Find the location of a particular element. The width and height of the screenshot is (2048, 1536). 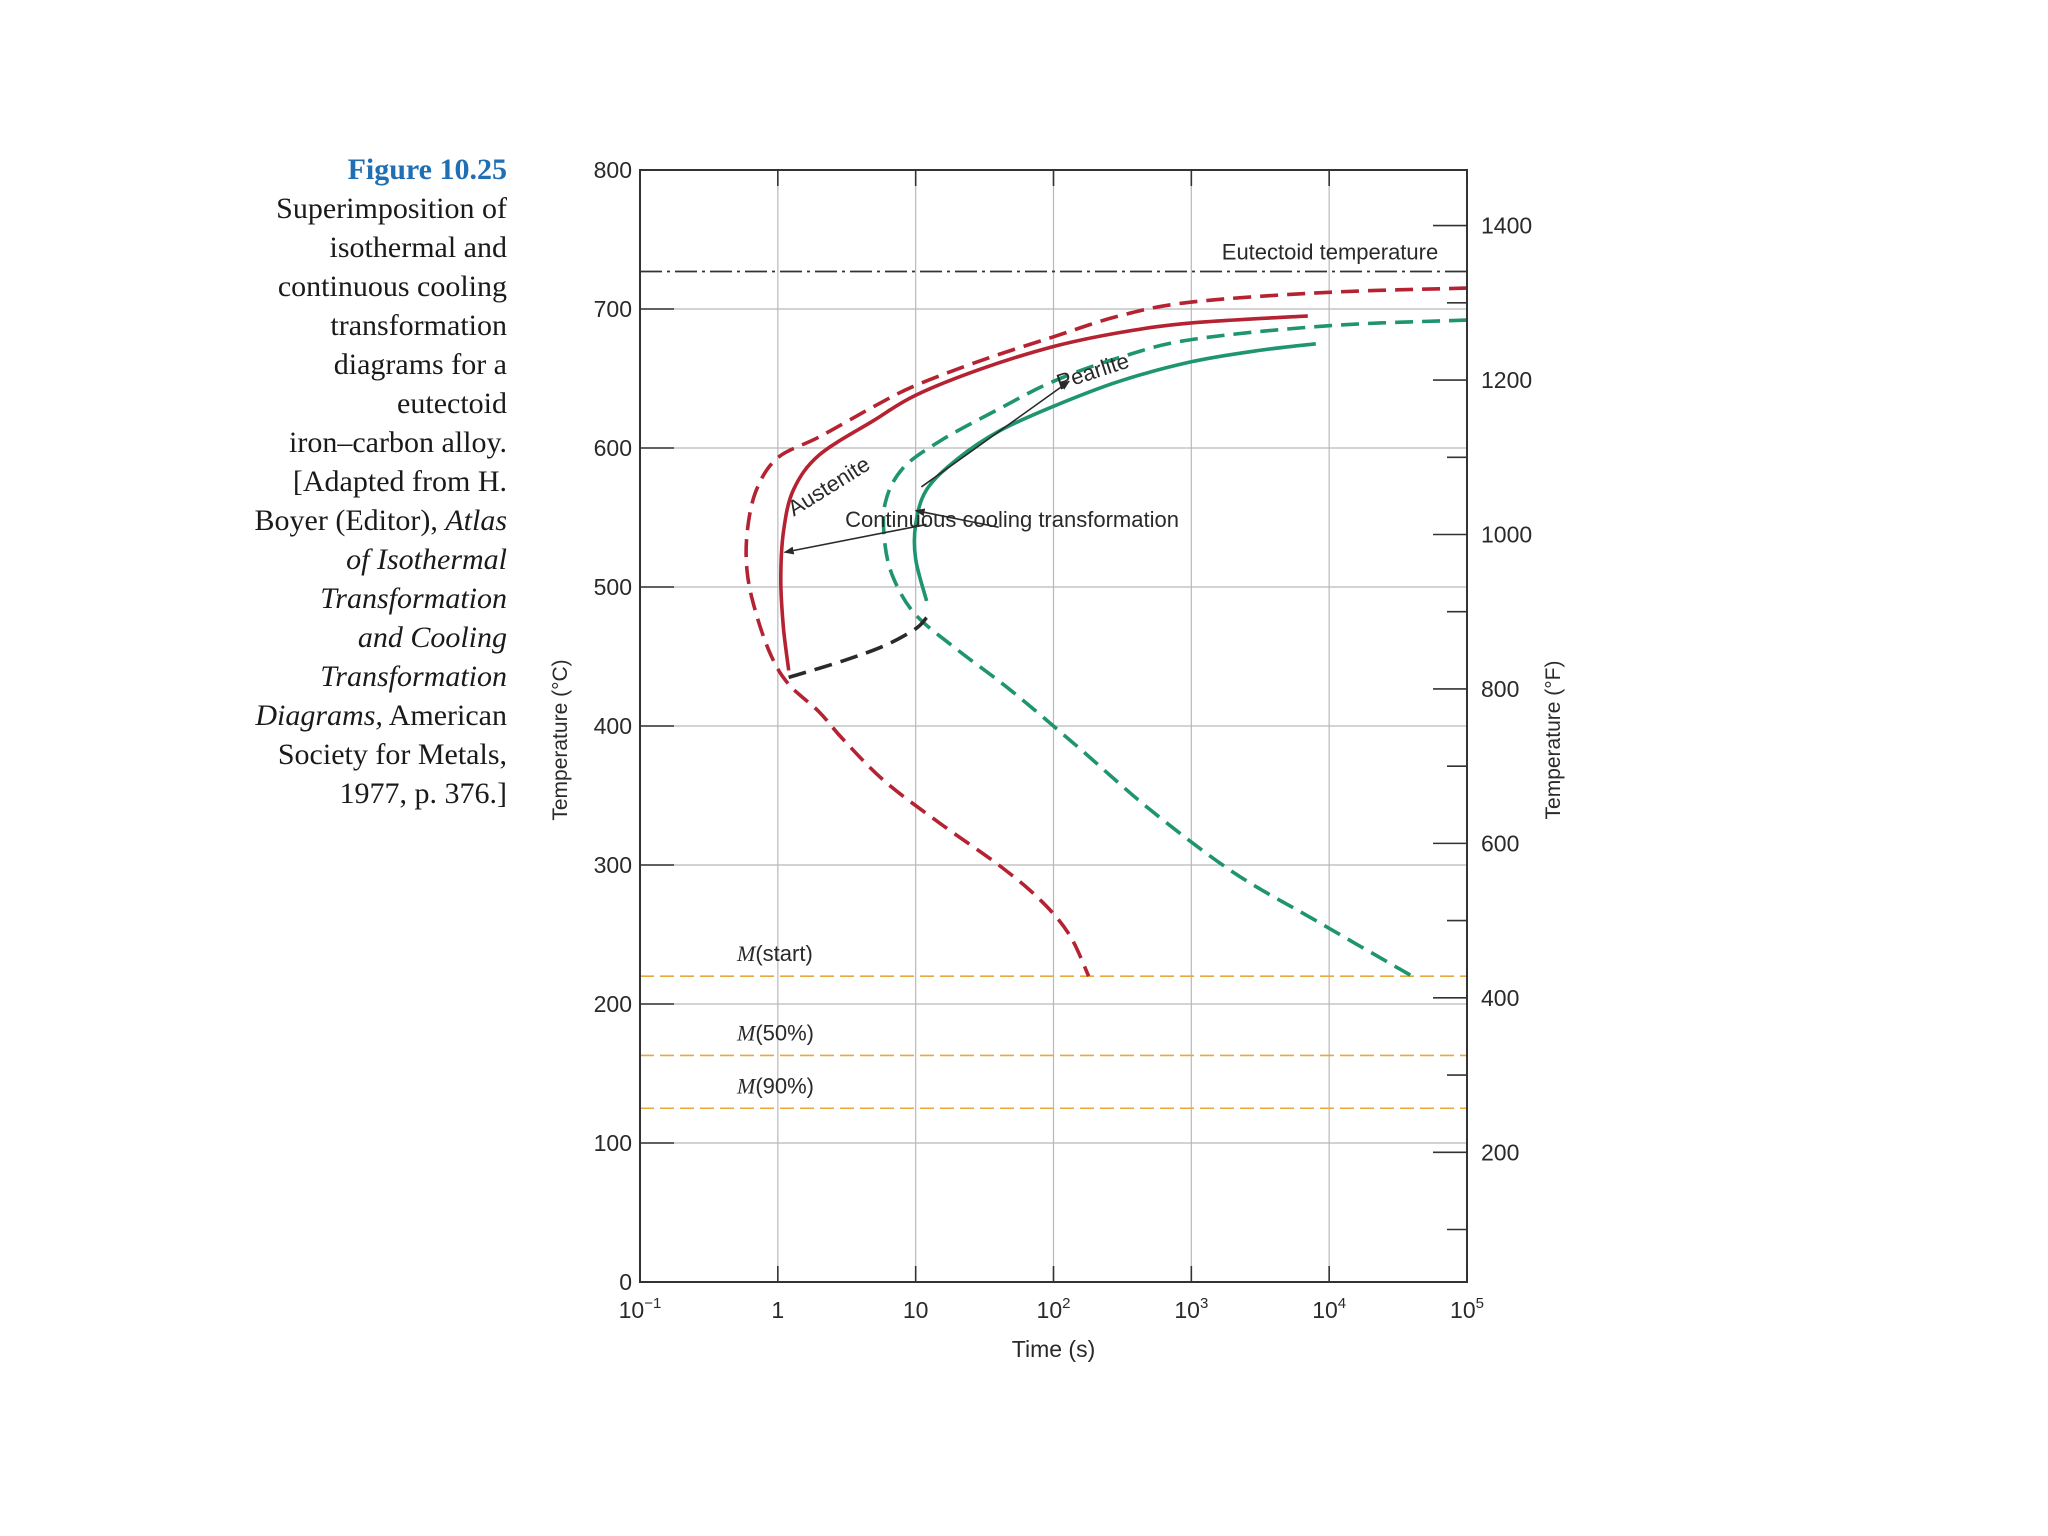

y-tick-label-right: 800 is located at coordinates (1500, 689).